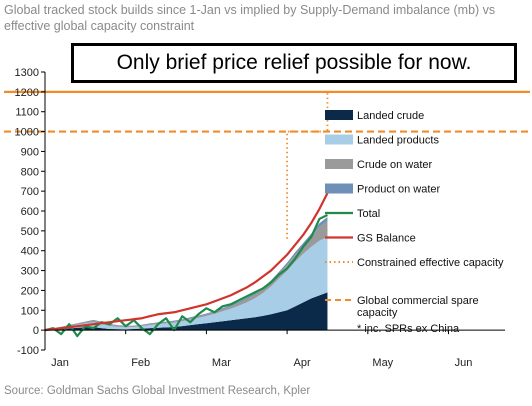 The width and height of the screenshot is (532, 406). Describe the element at coordinates (382, 363) in the screenshot. I see `x-tick-label: May` at that location.